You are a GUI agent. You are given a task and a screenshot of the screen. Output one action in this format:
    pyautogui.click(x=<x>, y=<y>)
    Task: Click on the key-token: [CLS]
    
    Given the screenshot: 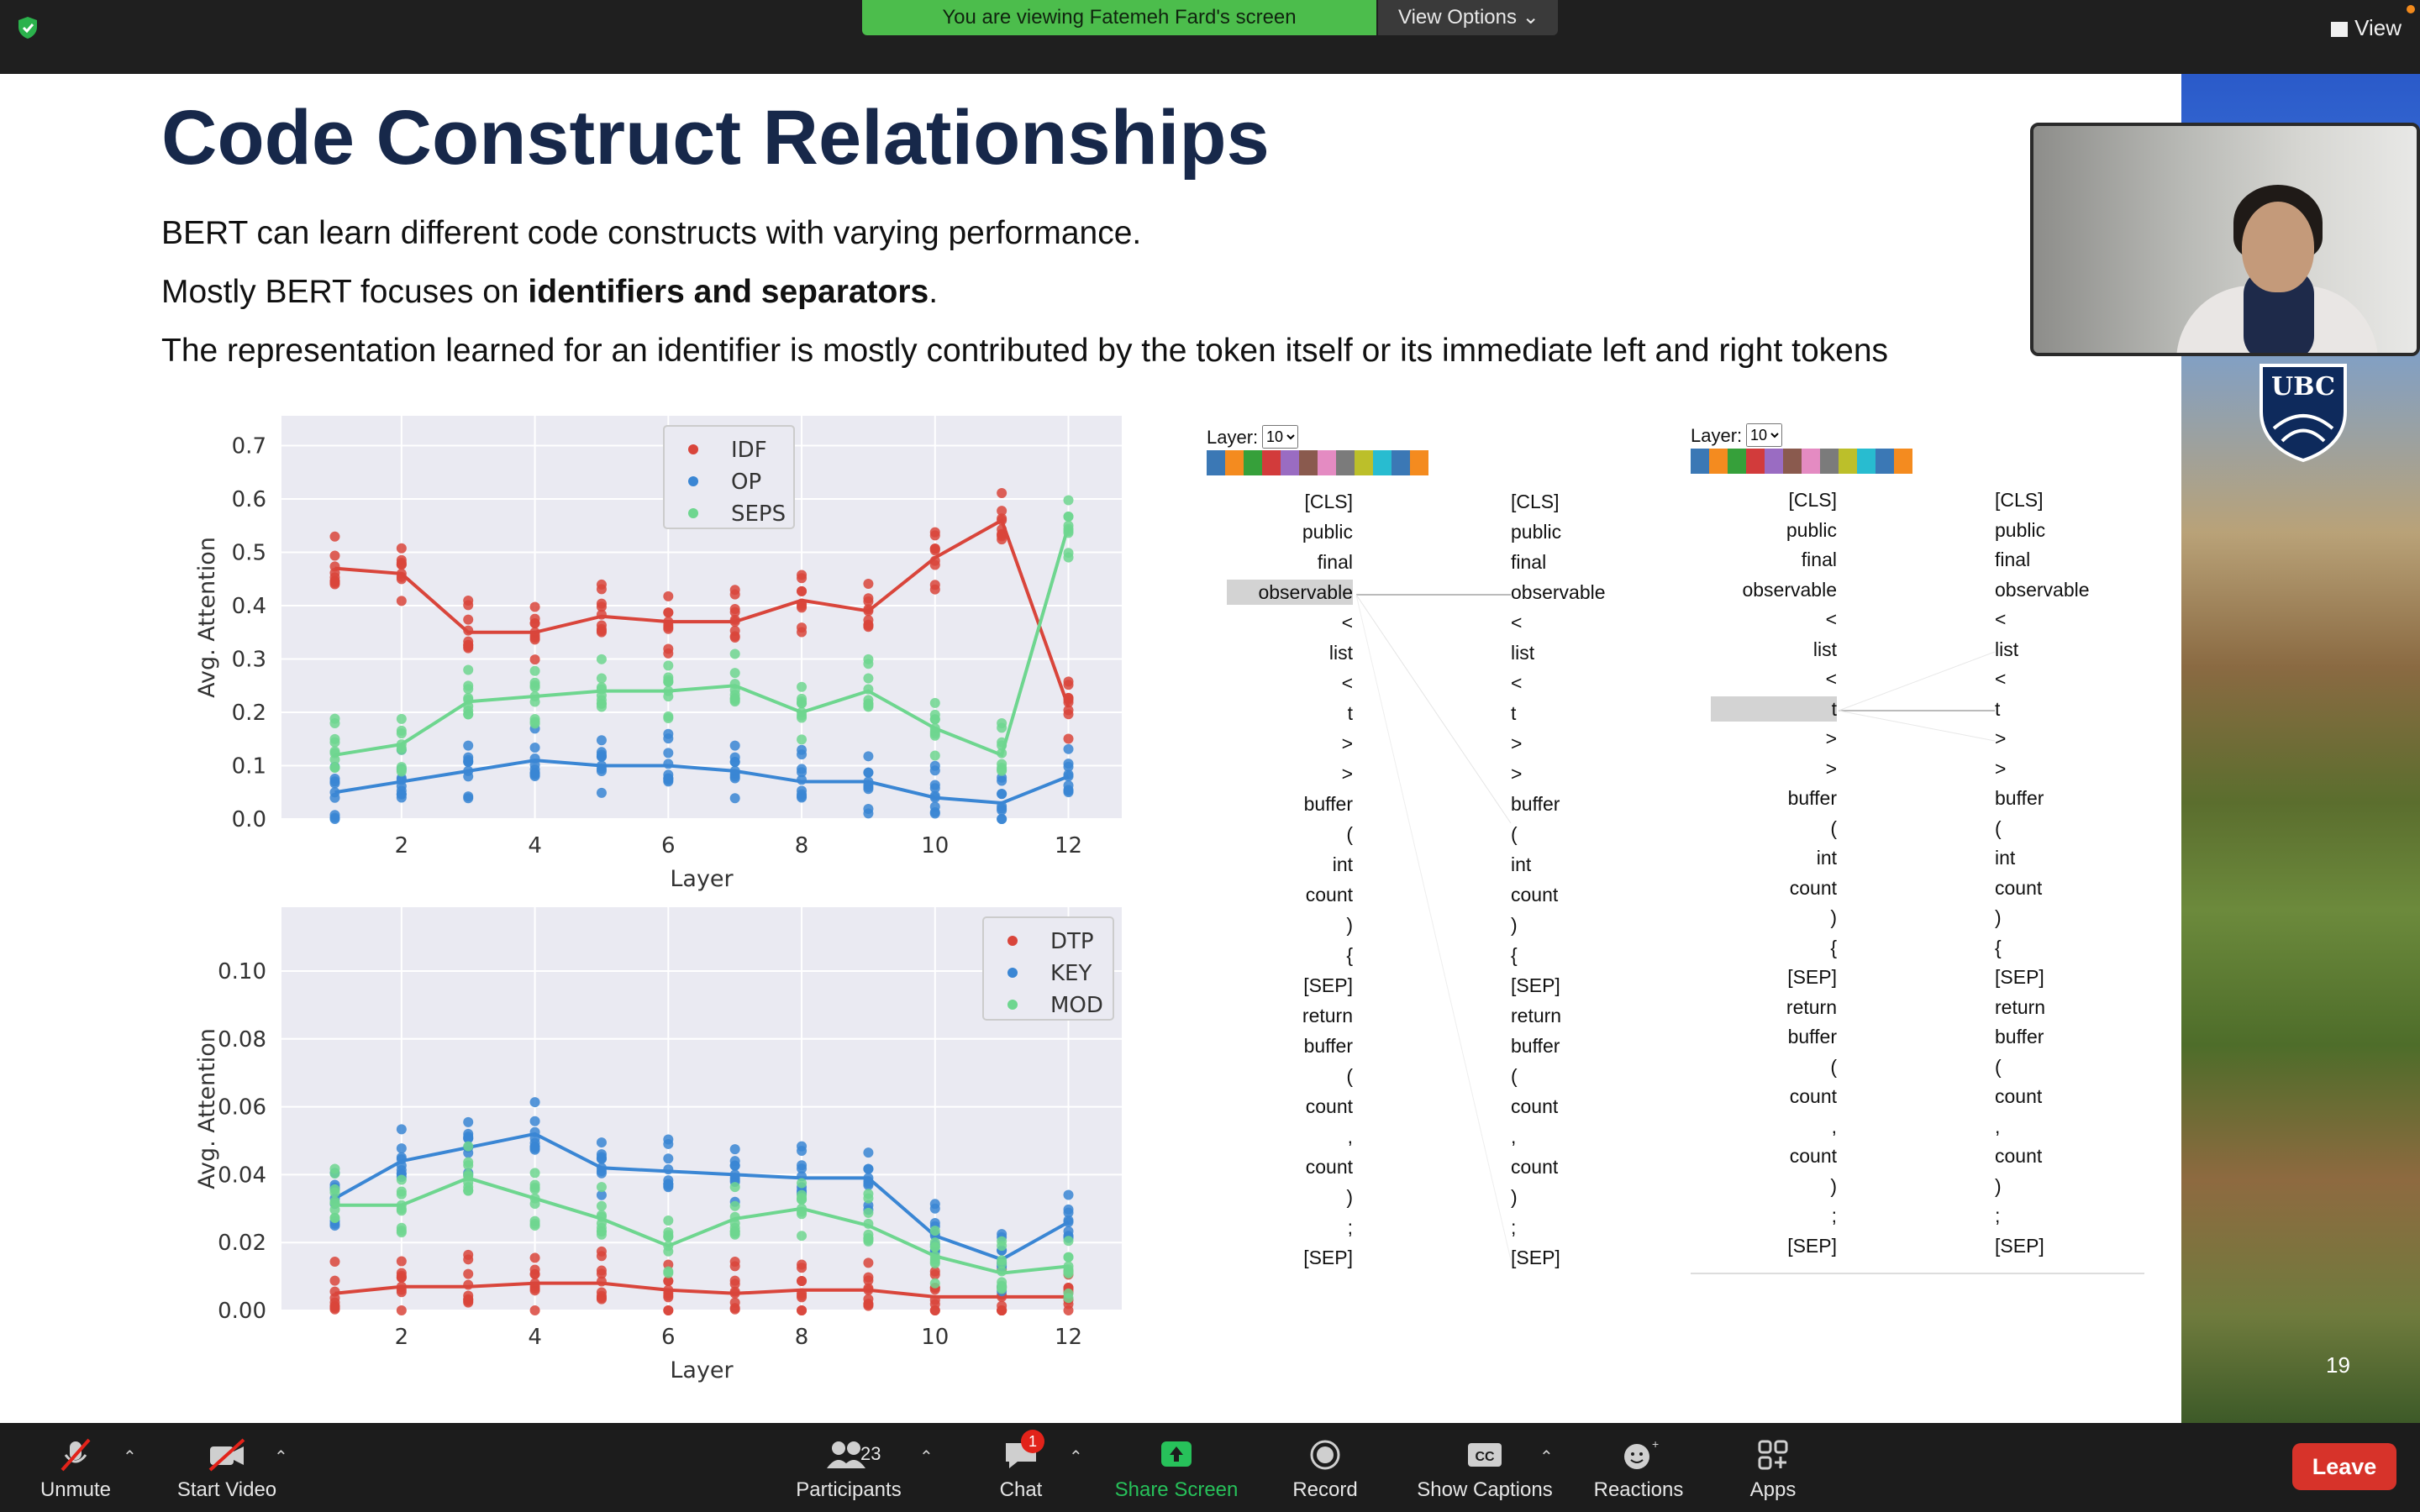 What is the action you would take?
    pyautogui.click(x=2020, y=500)
    